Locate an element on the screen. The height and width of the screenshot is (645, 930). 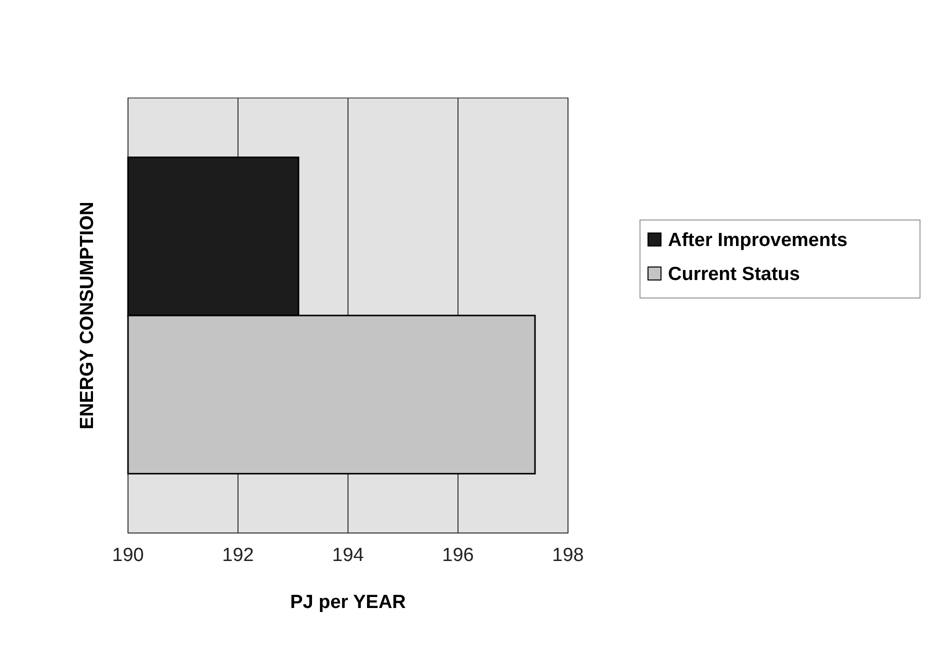
legend-label: Current Status is located at coordinates (734, 274).